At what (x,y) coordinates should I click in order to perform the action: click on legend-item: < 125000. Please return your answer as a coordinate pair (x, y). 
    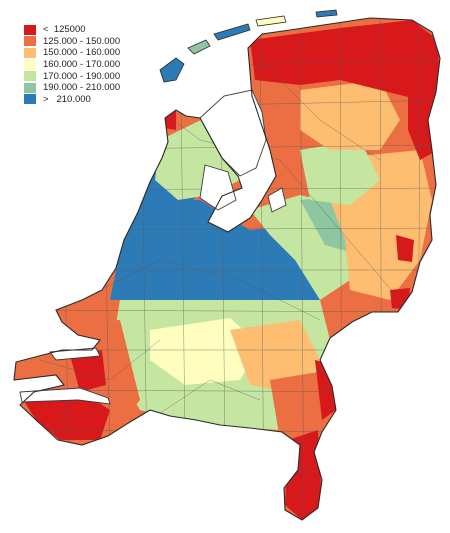
    Looking at the image, I should click on (72, 30).